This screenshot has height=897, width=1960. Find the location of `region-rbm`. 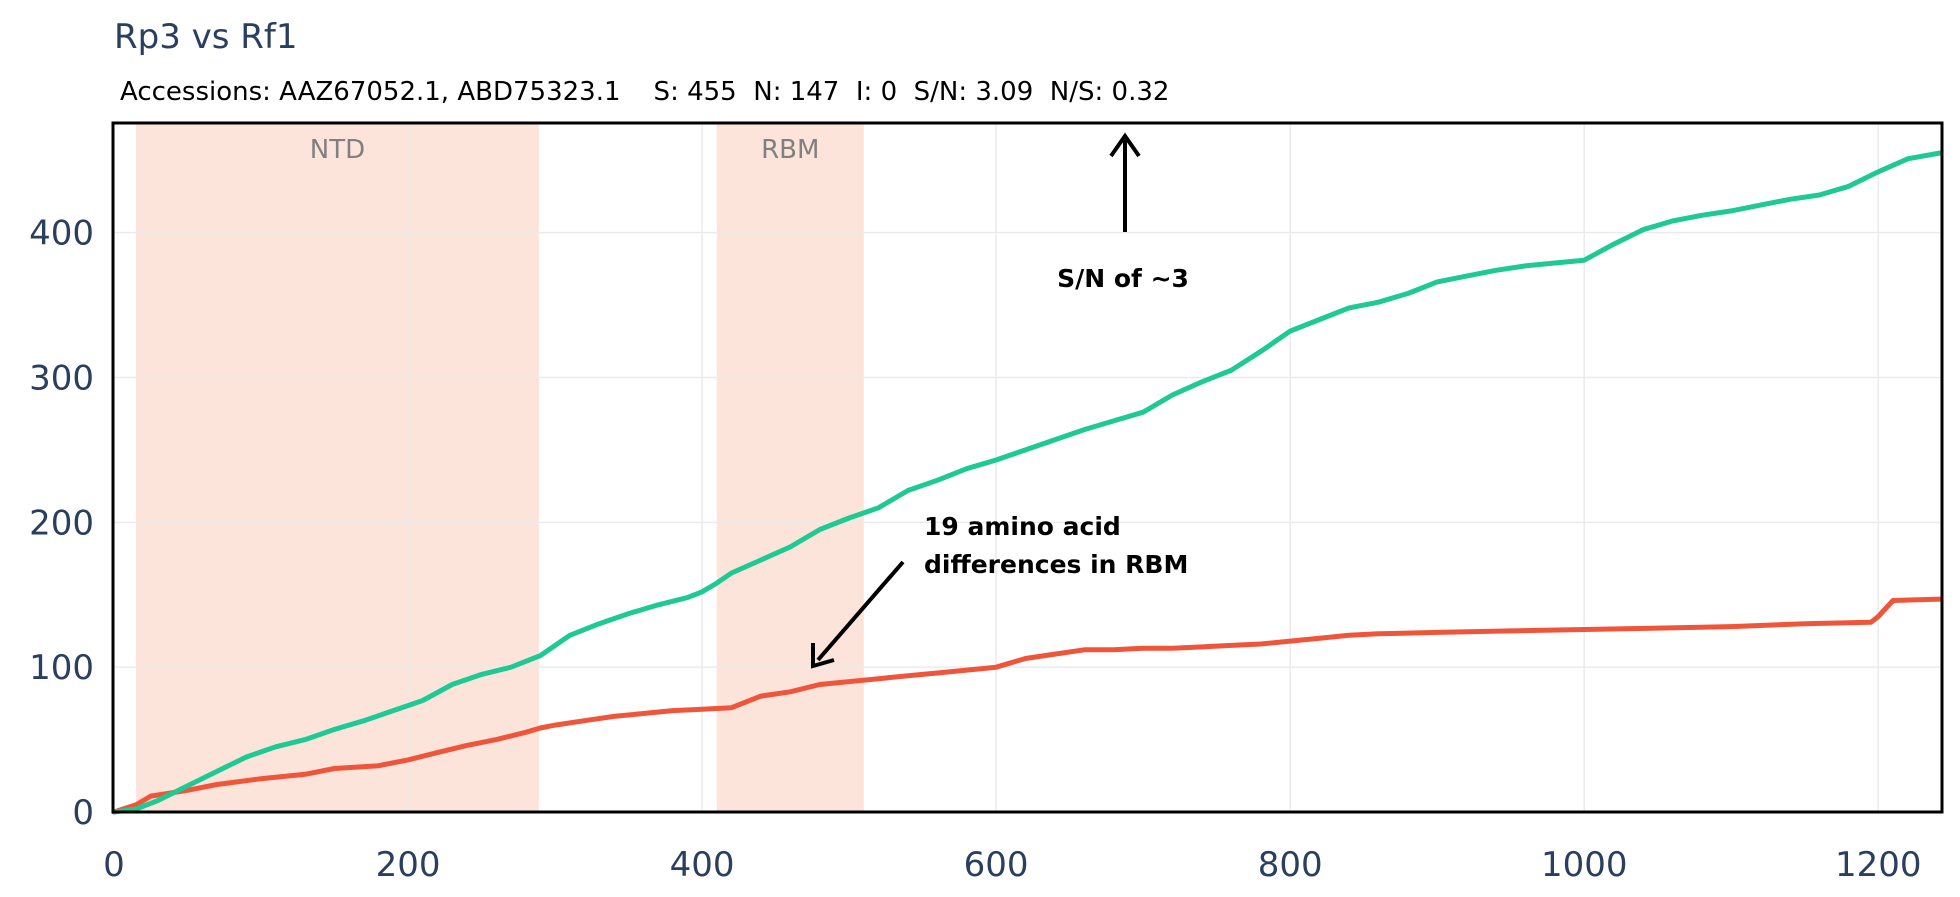

region-rbm is located at coordinates (790, 468).